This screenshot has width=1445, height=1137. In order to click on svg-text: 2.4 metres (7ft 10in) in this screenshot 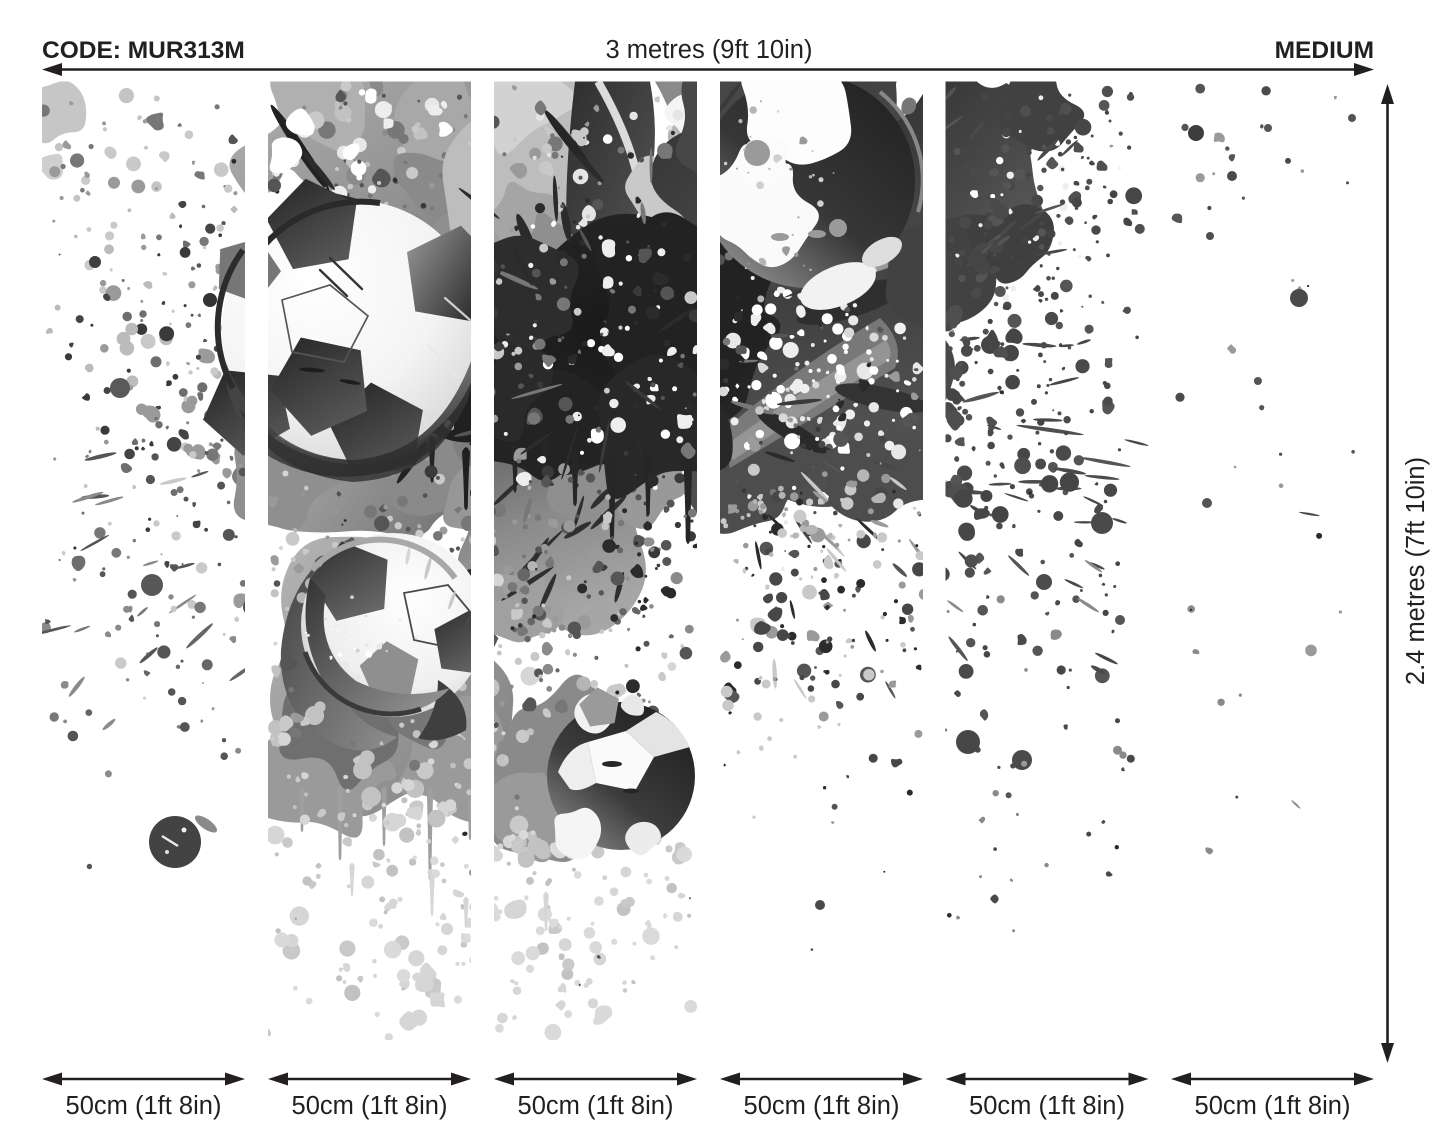, I will do `click(1416, 571)`.